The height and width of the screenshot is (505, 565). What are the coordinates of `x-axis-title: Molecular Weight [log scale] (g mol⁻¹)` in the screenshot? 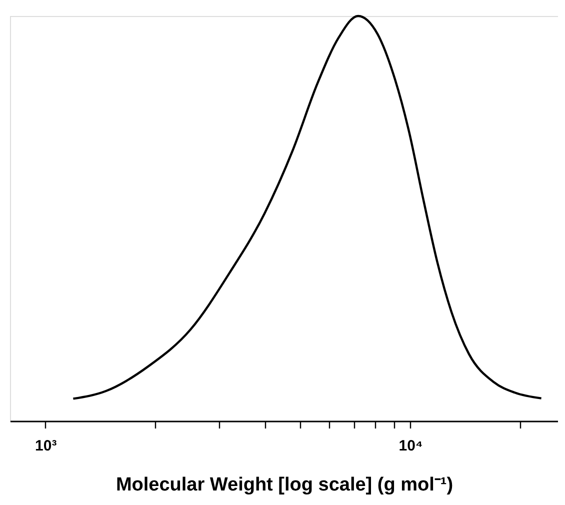 It's located at (285, 485).